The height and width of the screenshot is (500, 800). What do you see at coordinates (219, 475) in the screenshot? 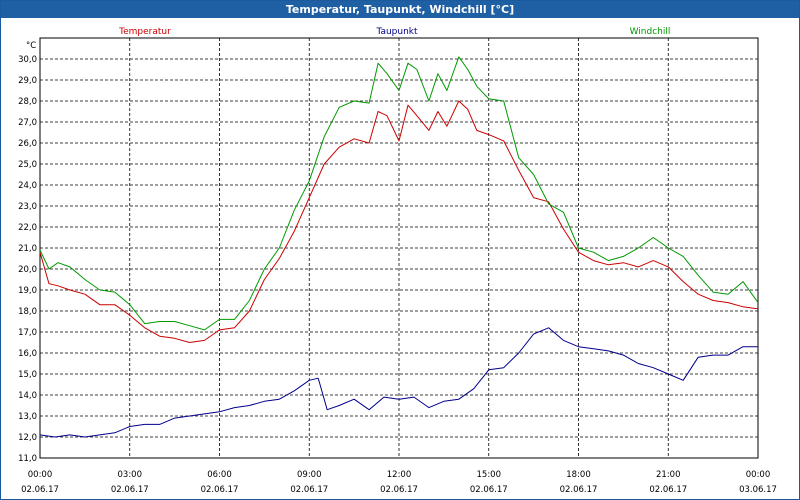
I see `x-tick-time: 06:00` at bounding box center [219, 475].